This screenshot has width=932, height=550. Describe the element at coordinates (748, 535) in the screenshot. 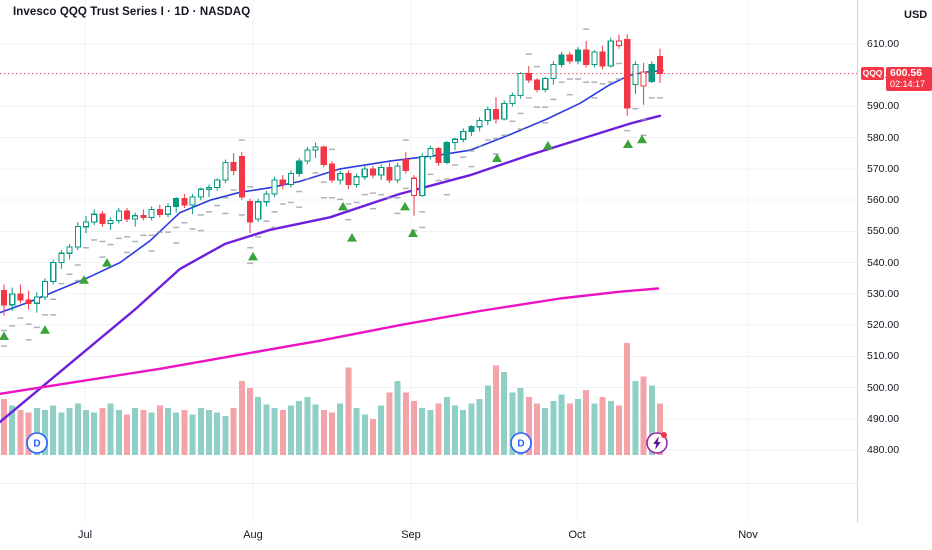

I see `month-label: Nov` at that location.